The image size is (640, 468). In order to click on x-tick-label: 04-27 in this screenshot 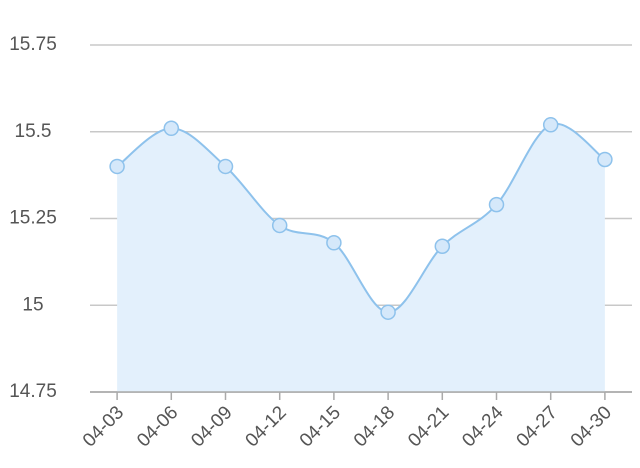, I will do `click(537, 426)`.